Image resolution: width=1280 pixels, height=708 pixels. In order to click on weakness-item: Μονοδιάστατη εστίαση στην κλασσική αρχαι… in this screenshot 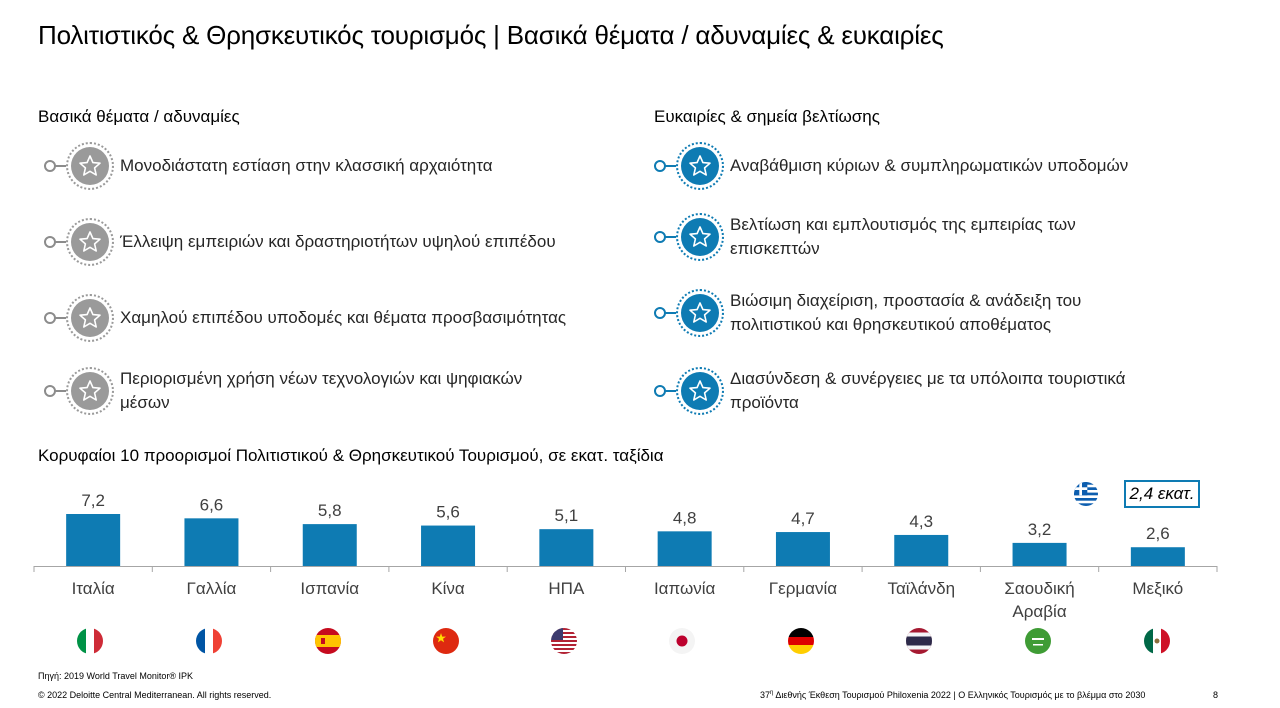, I will do `click(321, 166)`.